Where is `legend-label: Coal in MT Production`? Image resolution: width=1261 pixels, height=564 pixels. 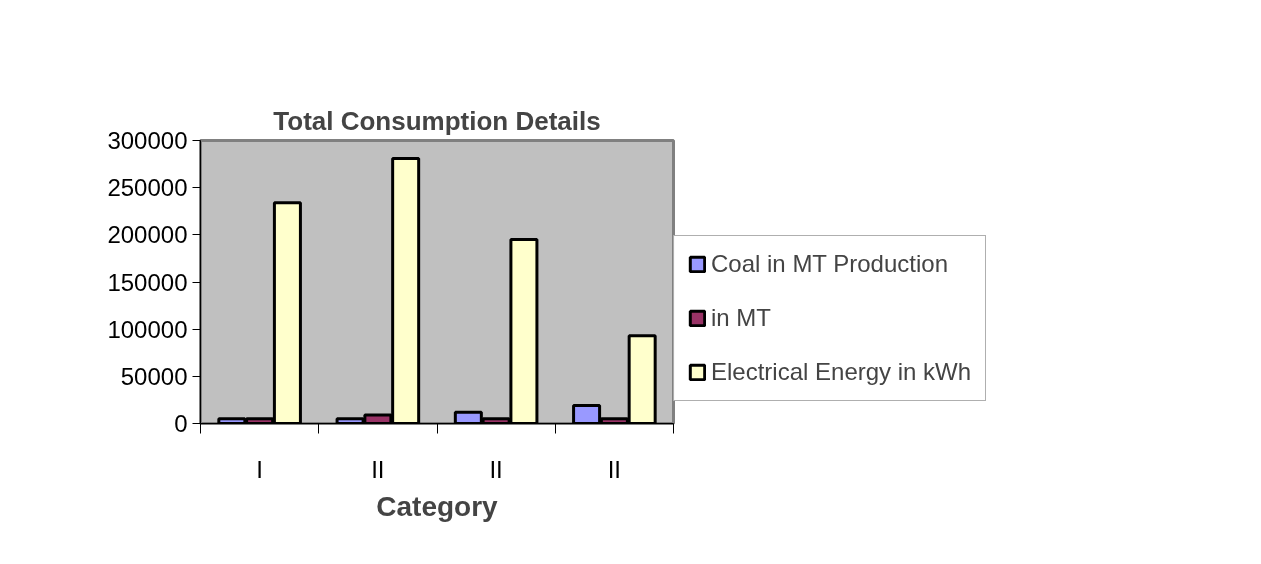
legend-label: Coal in MT Production is located at coordinates (829, 264).